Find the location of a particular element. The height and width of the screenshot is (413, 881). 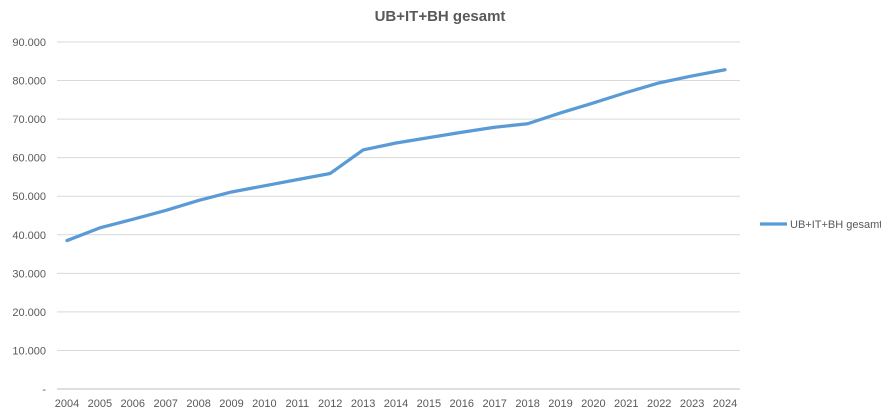

y-axis-tick-label: 40.000 is located at coordinates (29, 236).